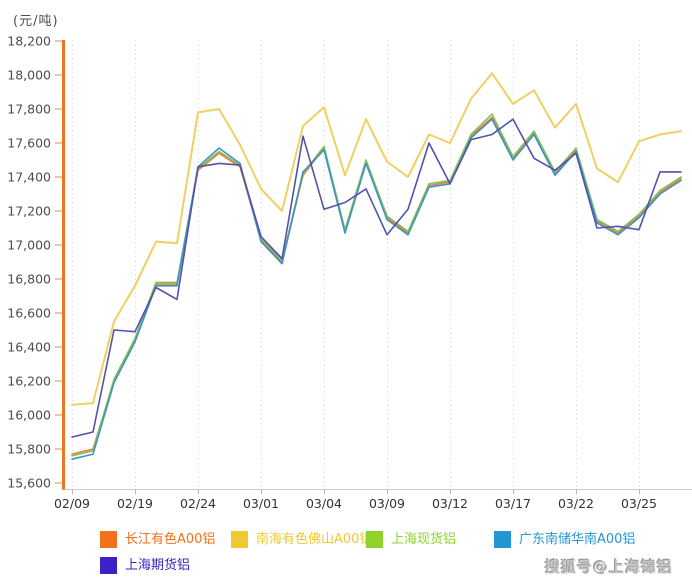 This screenshot has width=692, height=585. What do you see at coordinates (29, 381) in the screenshot?
I see `y-tick-label: 16,200` at bounding box center [29, 381].